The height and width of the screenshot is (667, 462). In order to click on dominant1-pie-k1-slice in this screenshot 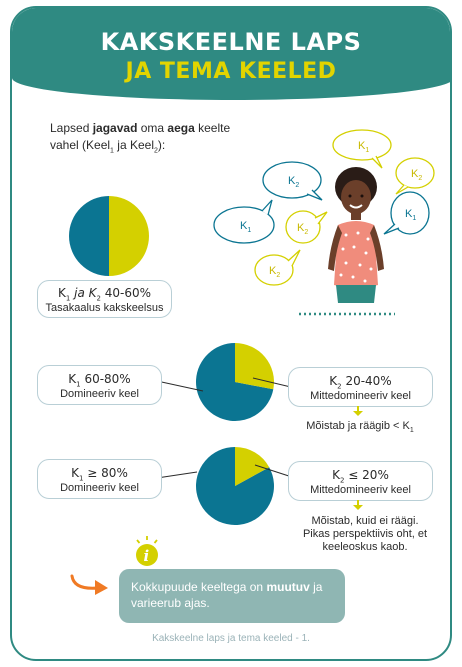, I will do `click(235, 382)`.